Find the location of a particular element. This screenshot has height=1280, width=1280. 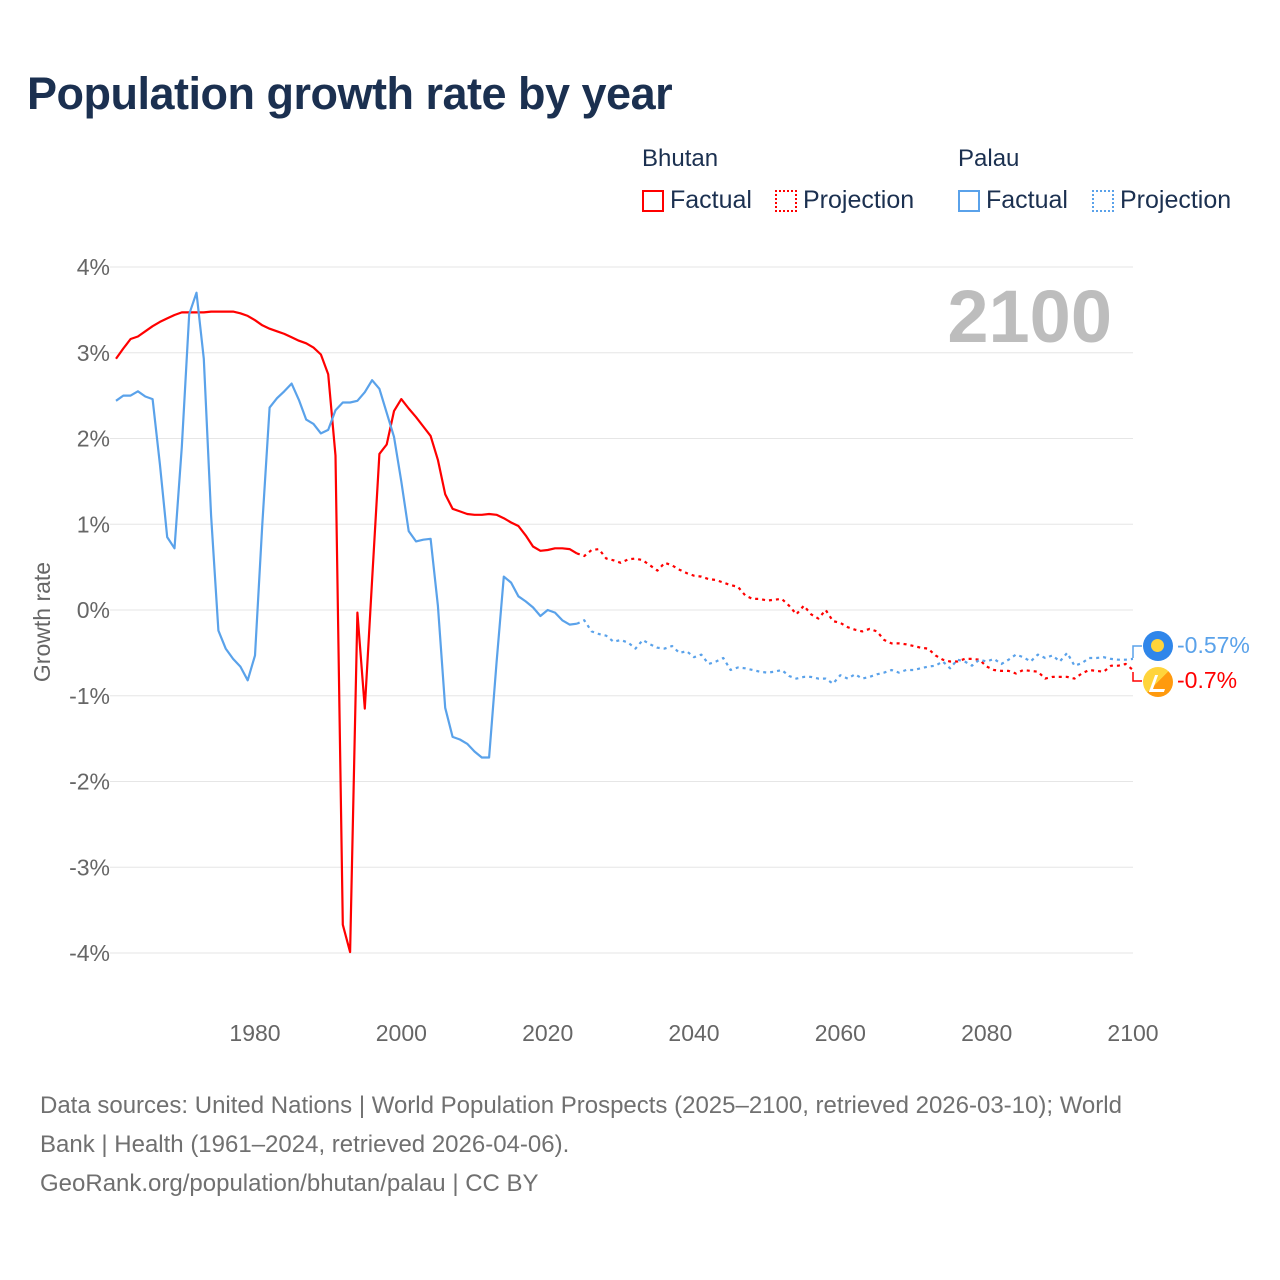

bhutan-flag-icon is located at coordinates (1158, 682).